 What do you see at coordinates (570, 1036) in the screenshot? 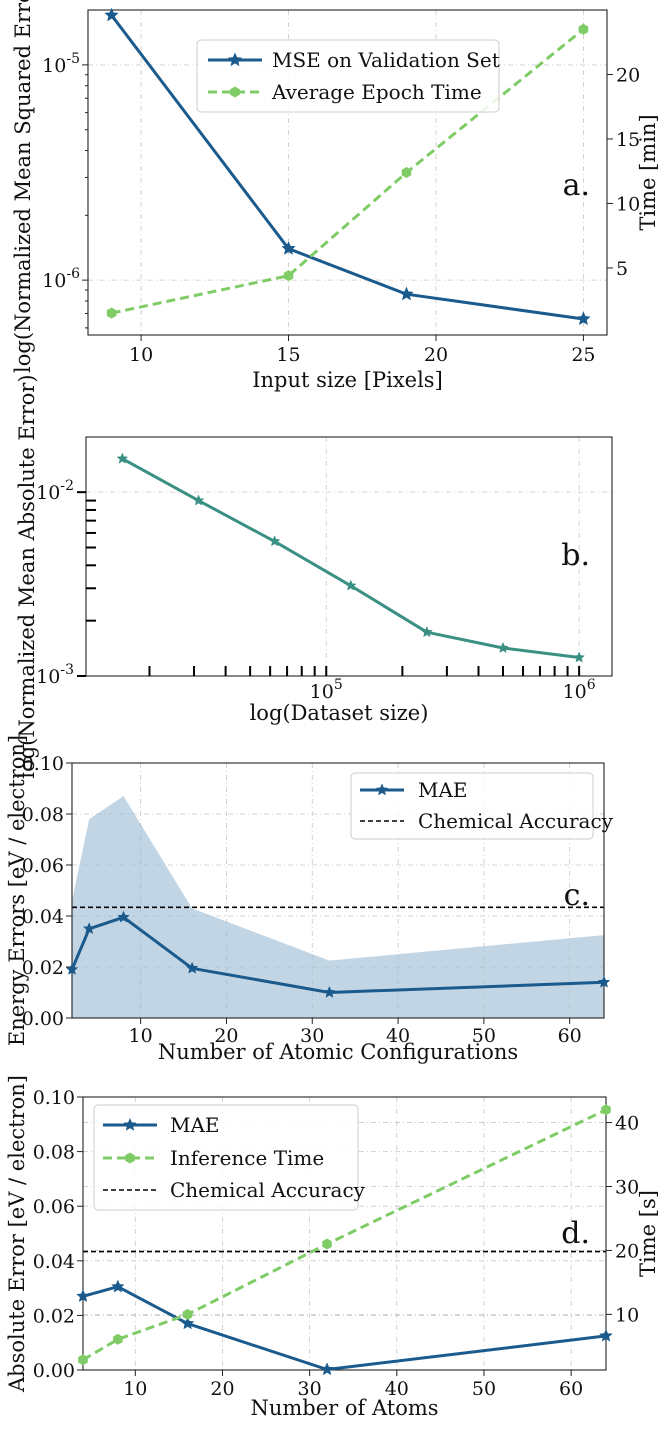
I see `x-tick-label: 60` at bounding box center [570, 1036].